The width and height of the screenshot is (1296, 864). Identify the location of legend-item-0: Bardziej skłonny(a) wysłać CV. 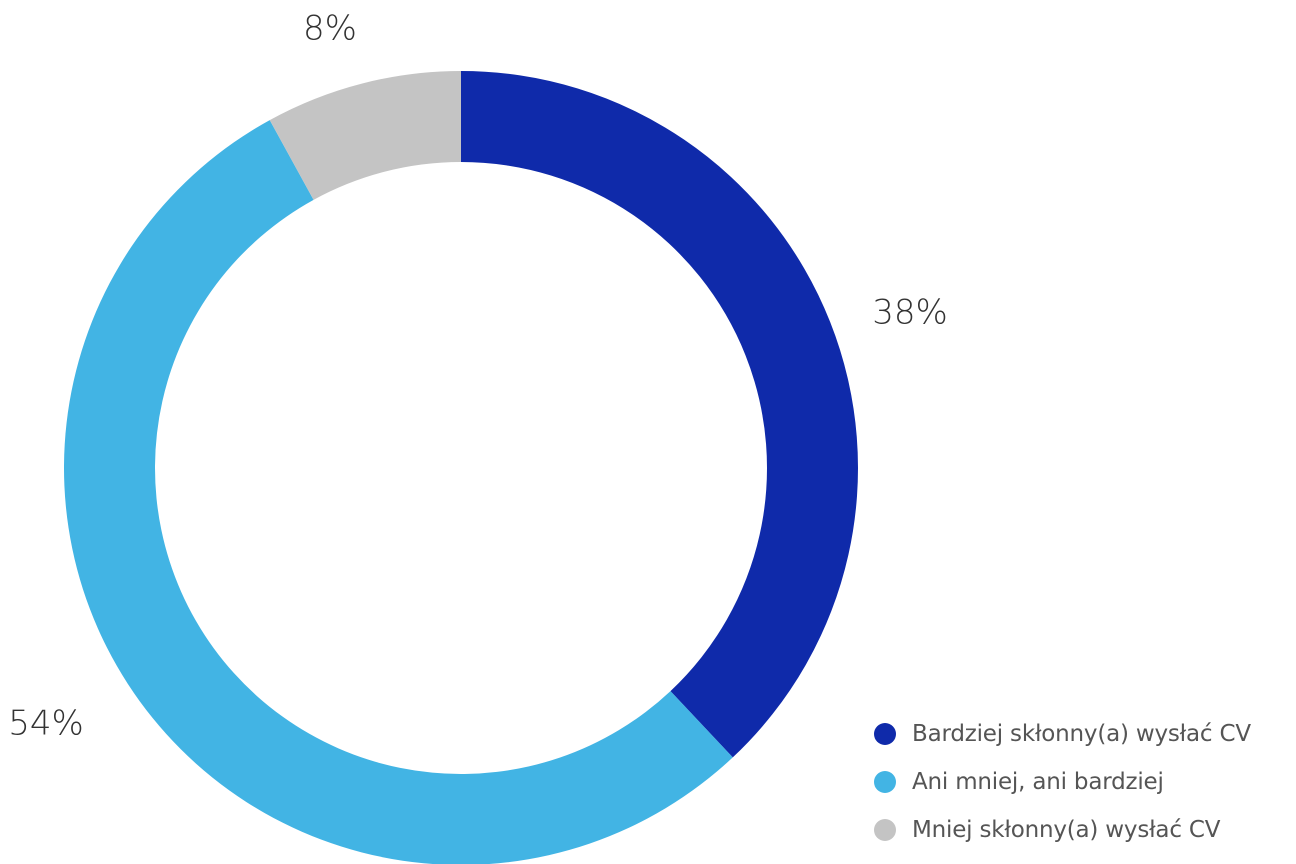
(1081, 734).